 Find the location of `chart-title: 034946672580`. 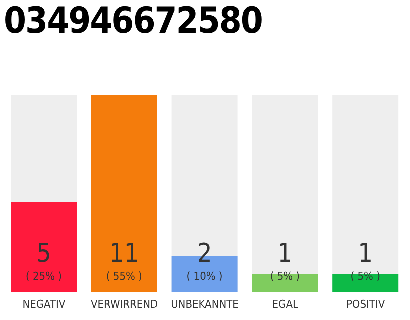

chart-title: 034946672580 is located at coordinates (133, 22).